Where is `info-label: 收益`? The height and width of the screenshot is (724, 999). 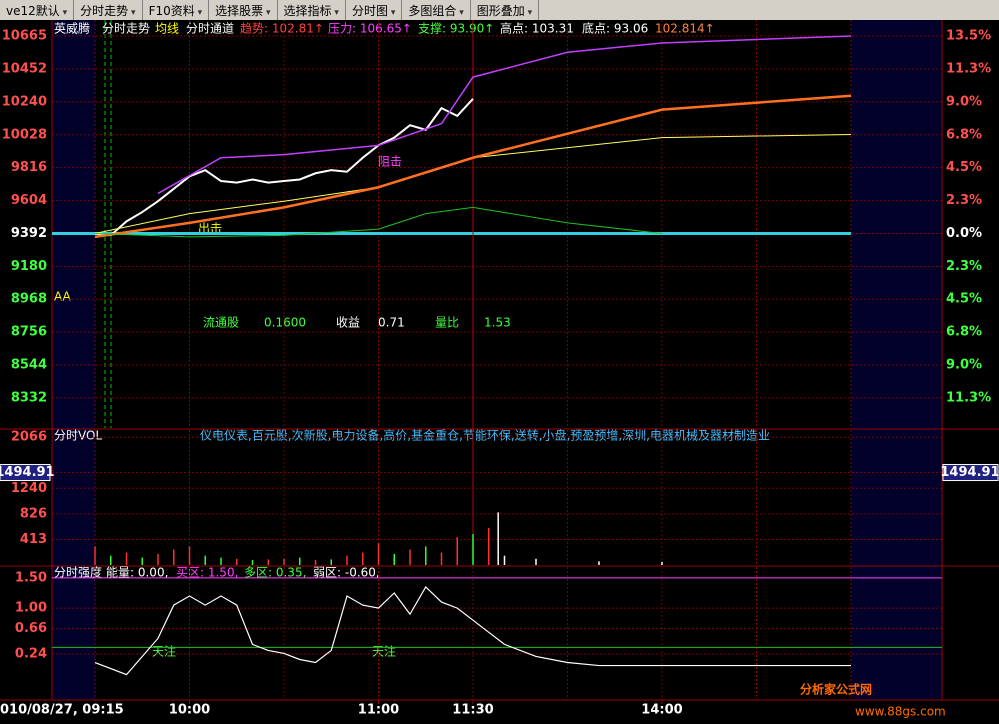 info-label: 收益 is located at coordinates (348, 323).